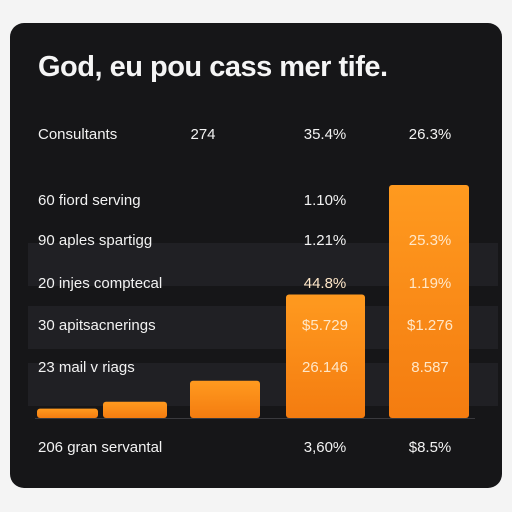 The height and width of the screenshot is (512, 512). Describe the element at coordinates (255, 418) in the screenshot. I see `chart-baseline` at that location.